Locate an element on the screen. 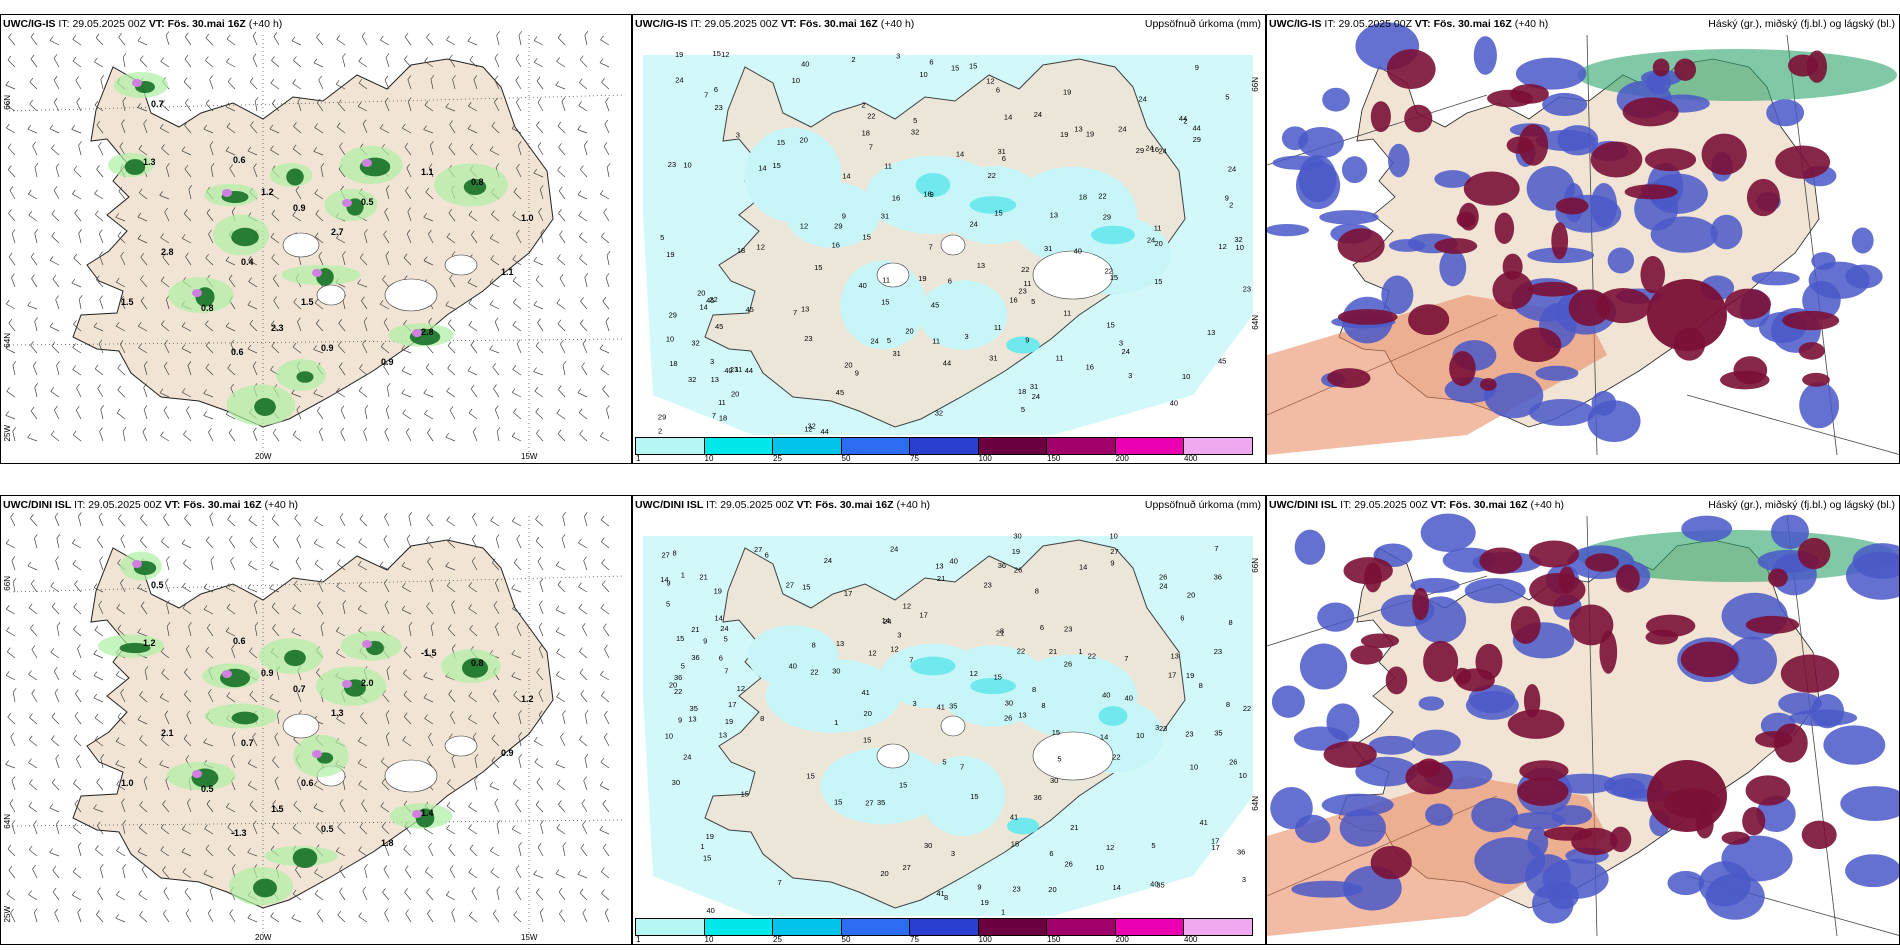 The width and height of the screenshot is (1900, 950). colorbar-tick: 400 is located at coordinates (1191, 939).